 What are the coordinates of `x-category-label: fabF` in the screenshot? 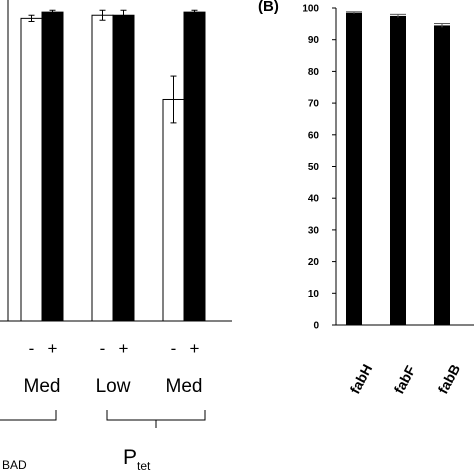 It's located at (405, 379).